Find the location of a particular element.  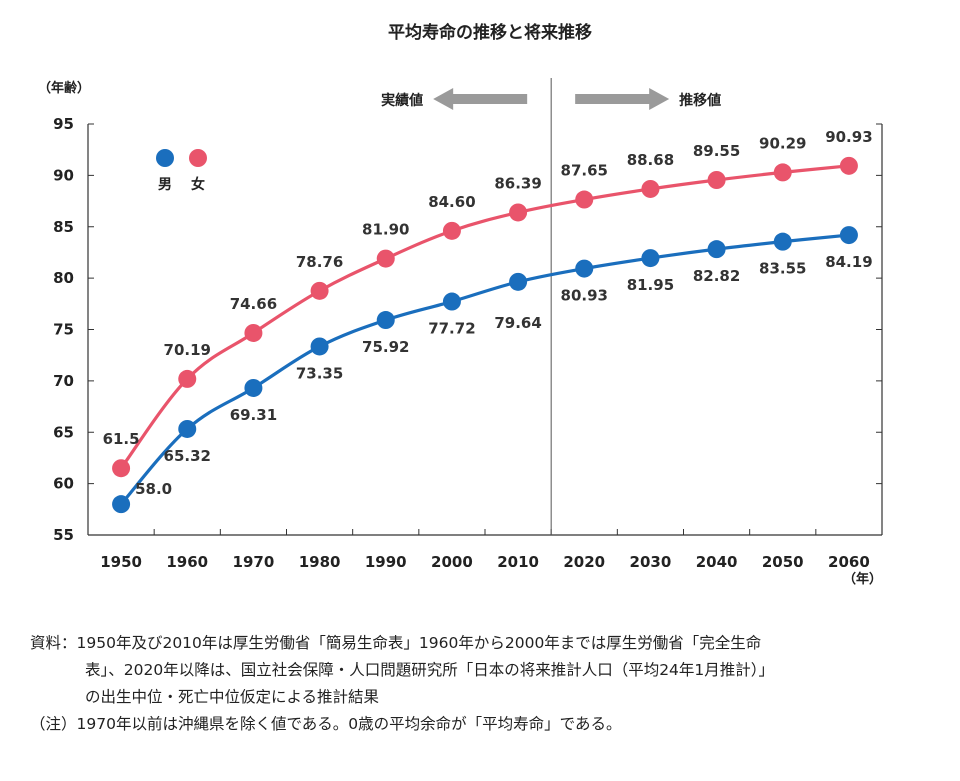

projected-label: 推移値 is located at coordinates (700, 100).